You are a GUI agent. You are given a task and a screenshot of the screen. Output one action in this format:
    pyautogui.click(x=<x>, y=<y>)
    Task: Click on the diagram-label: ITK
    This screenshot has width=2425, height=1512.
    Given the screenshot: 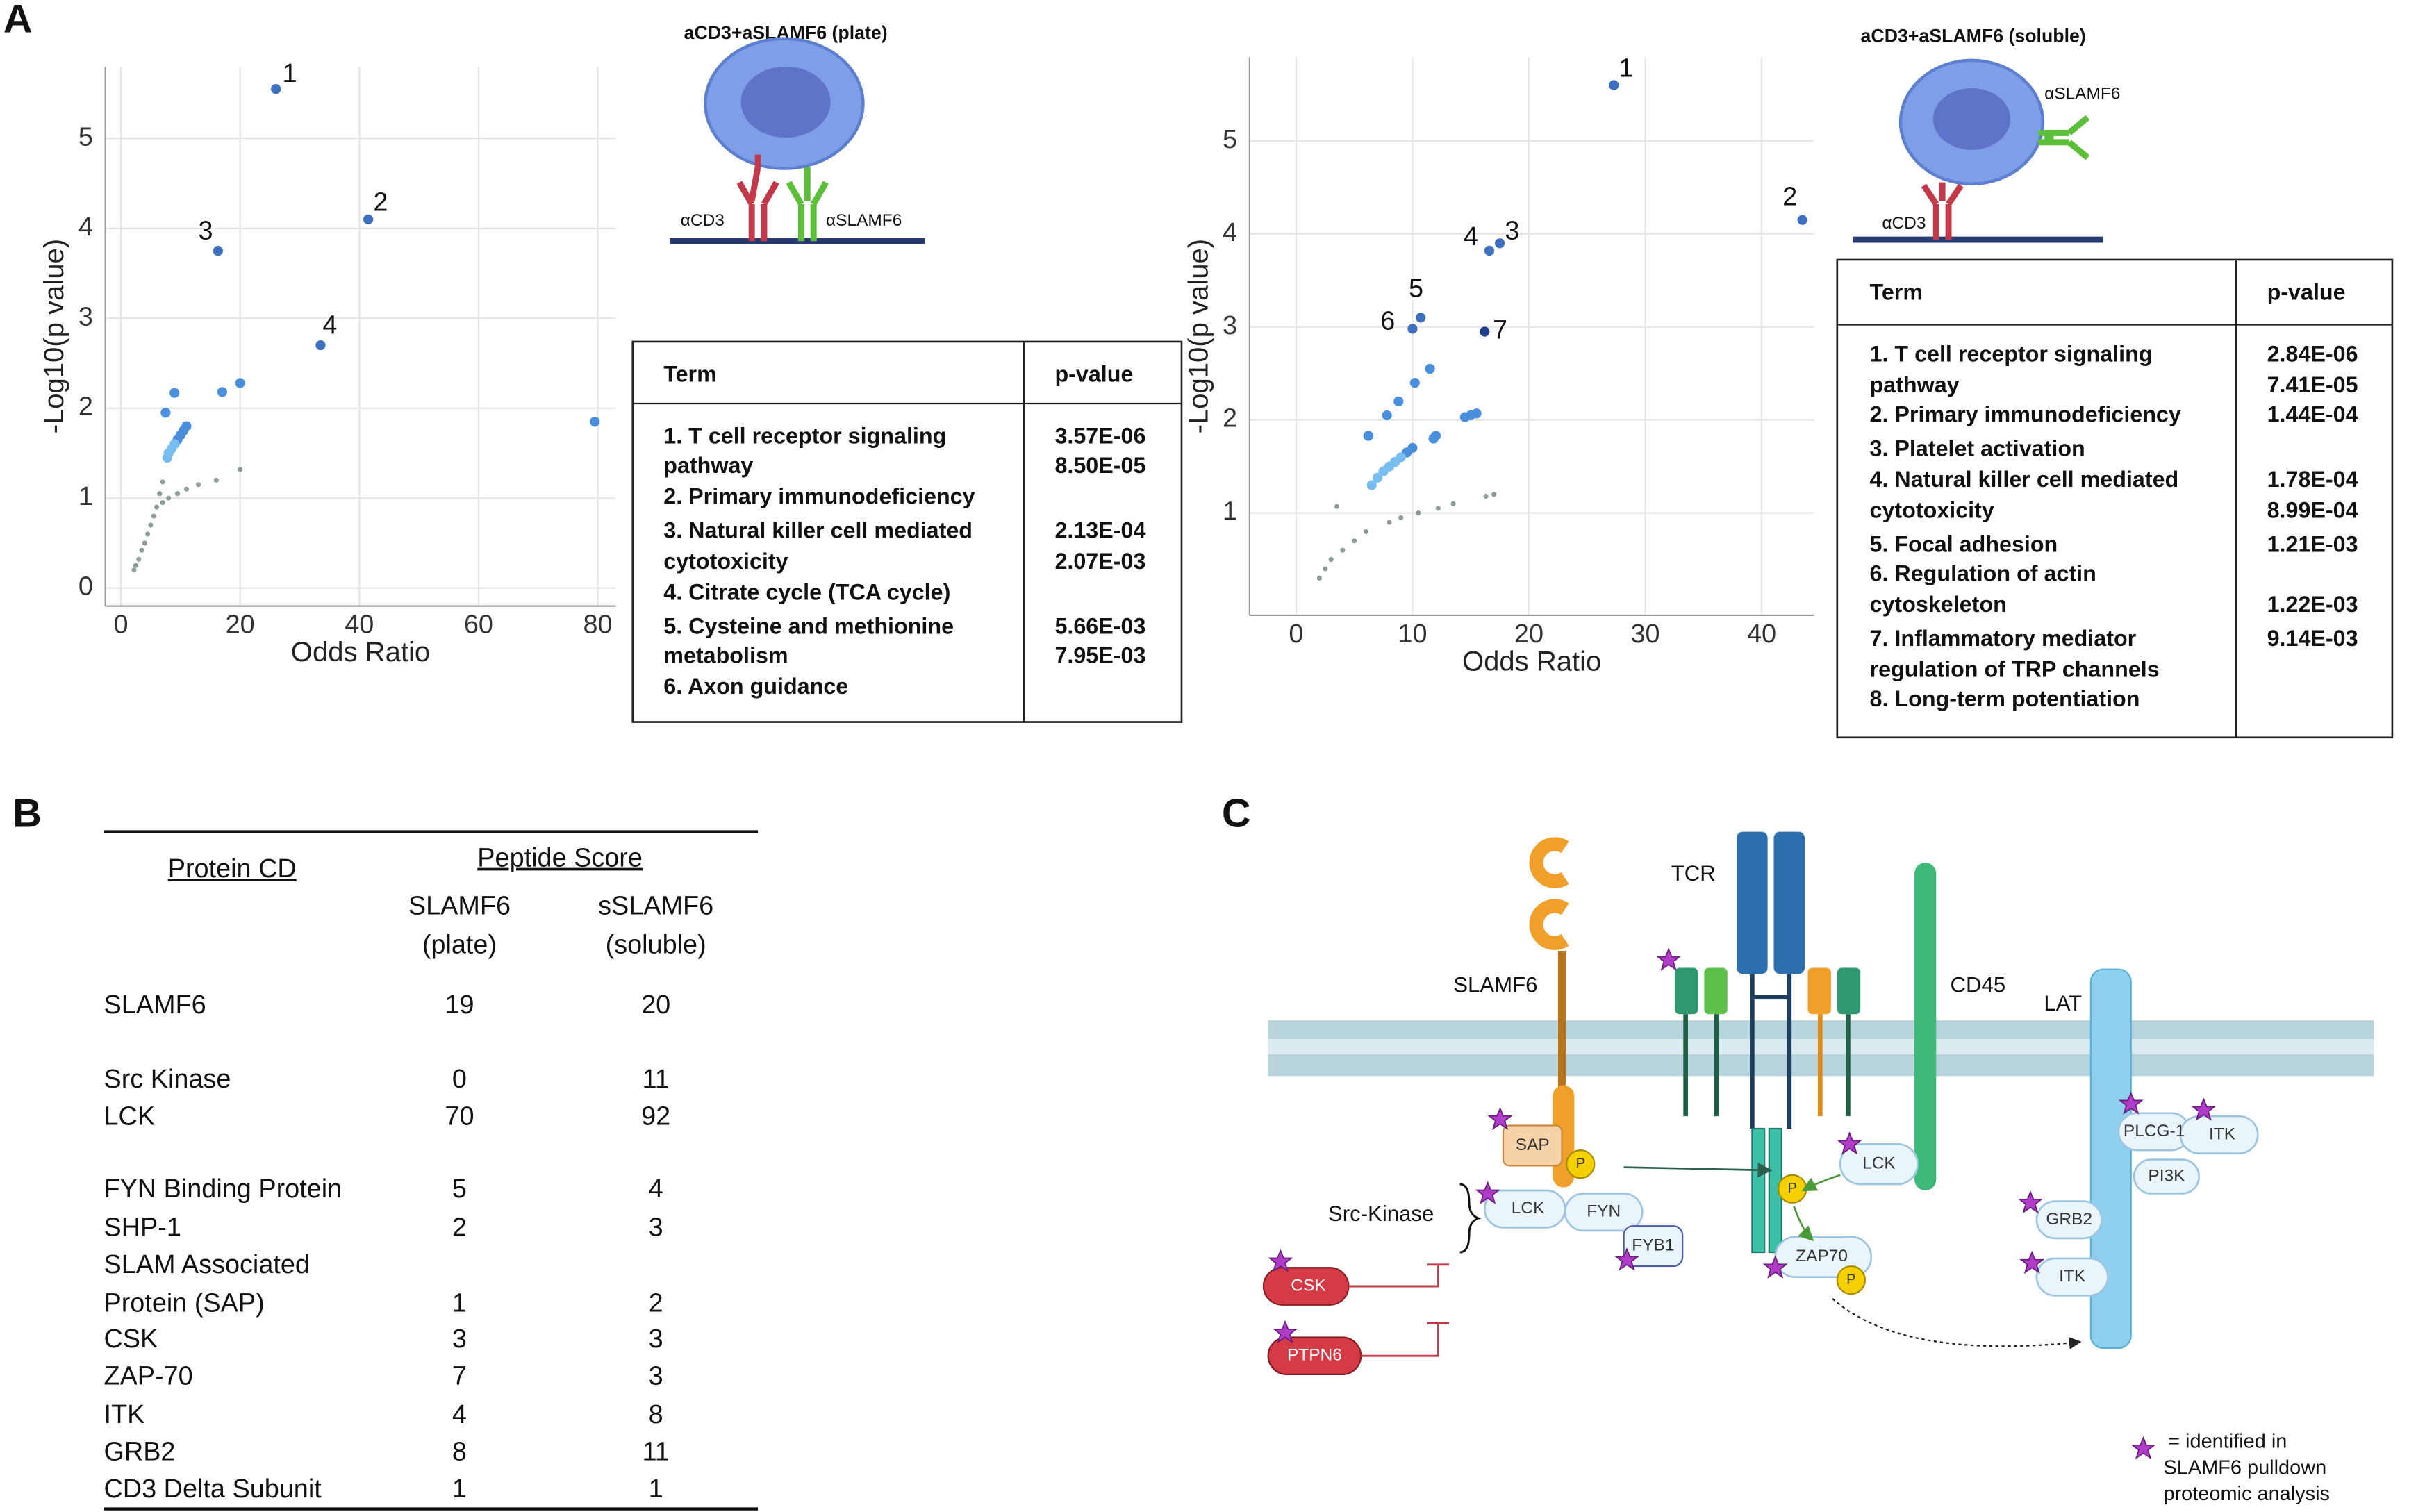 What is the action you would take?
    pyautogui.click(x=2222, y=1133)
    